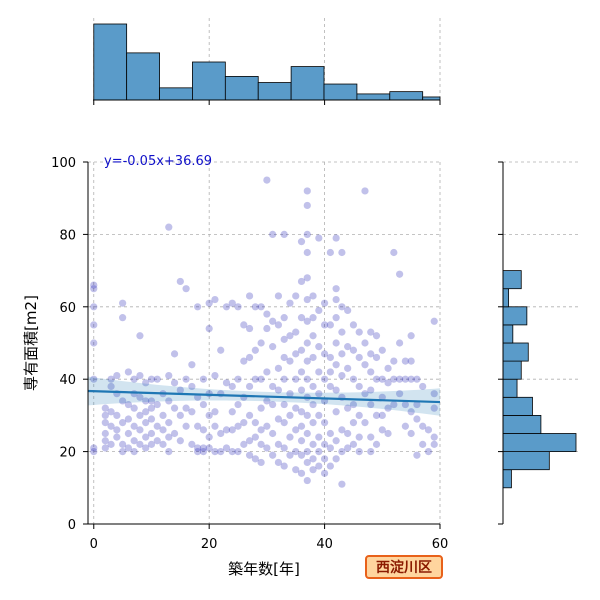 The height and width of the screenshot is (600, 600). I want to click on y-axis-title: 専有面積[m2], so click(31, 343).